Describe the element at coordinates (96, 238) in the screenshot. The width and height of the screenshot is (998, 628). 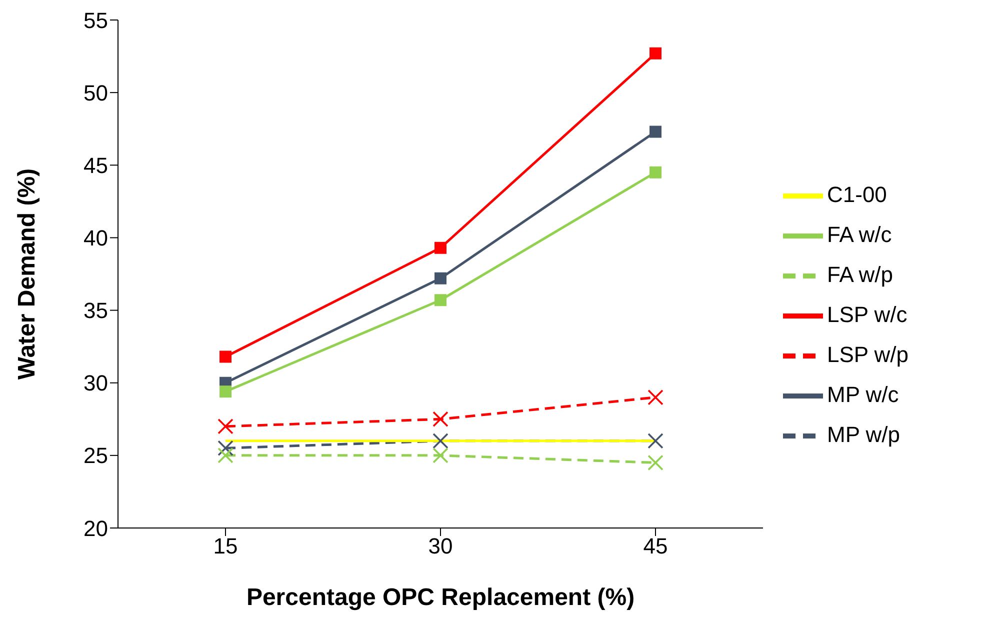
I see `y-tick-label: 40` at that location.